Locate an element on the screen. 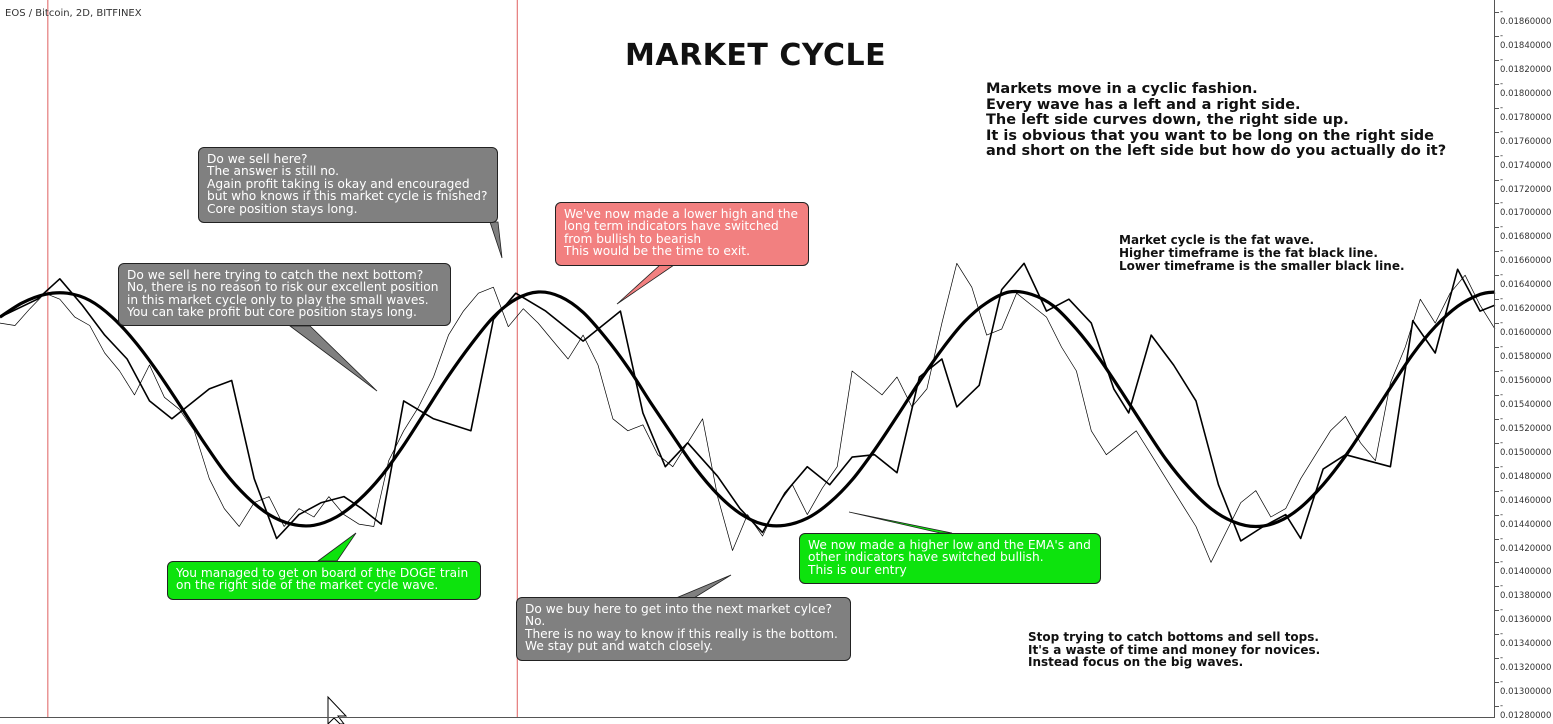  chart-title: MARKET CYCLE is located at coordinates (756, 55).